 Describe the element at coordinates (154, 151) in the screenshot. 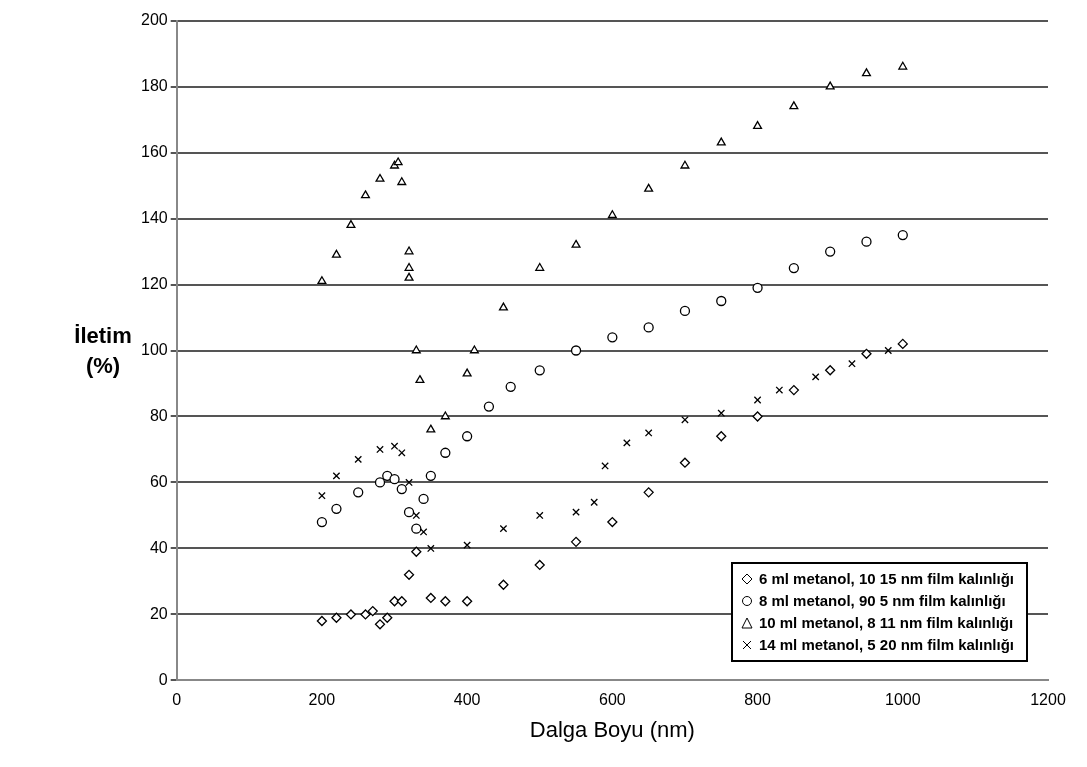

I see `y-tick-label: 160` at that location.